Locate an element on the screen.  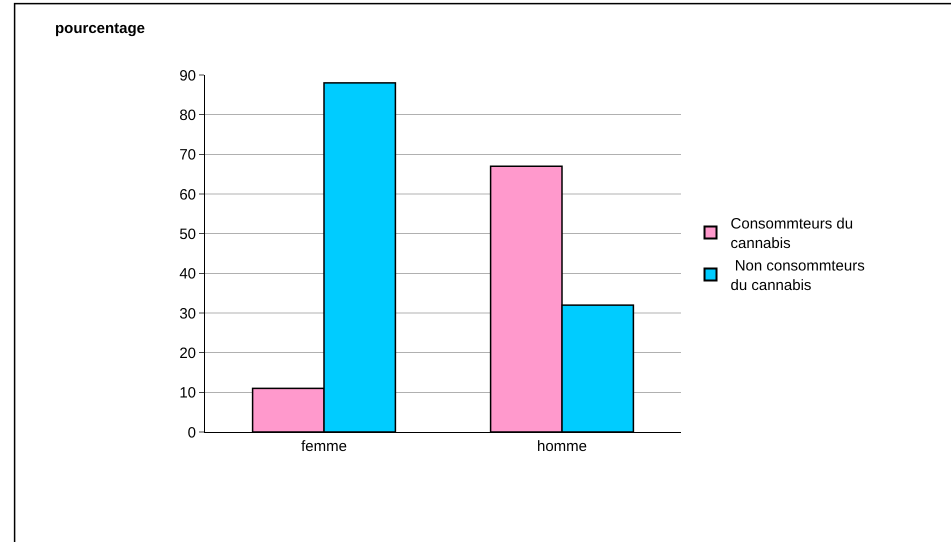
y-tick-label: 60 is located at coordinates (187, 195).